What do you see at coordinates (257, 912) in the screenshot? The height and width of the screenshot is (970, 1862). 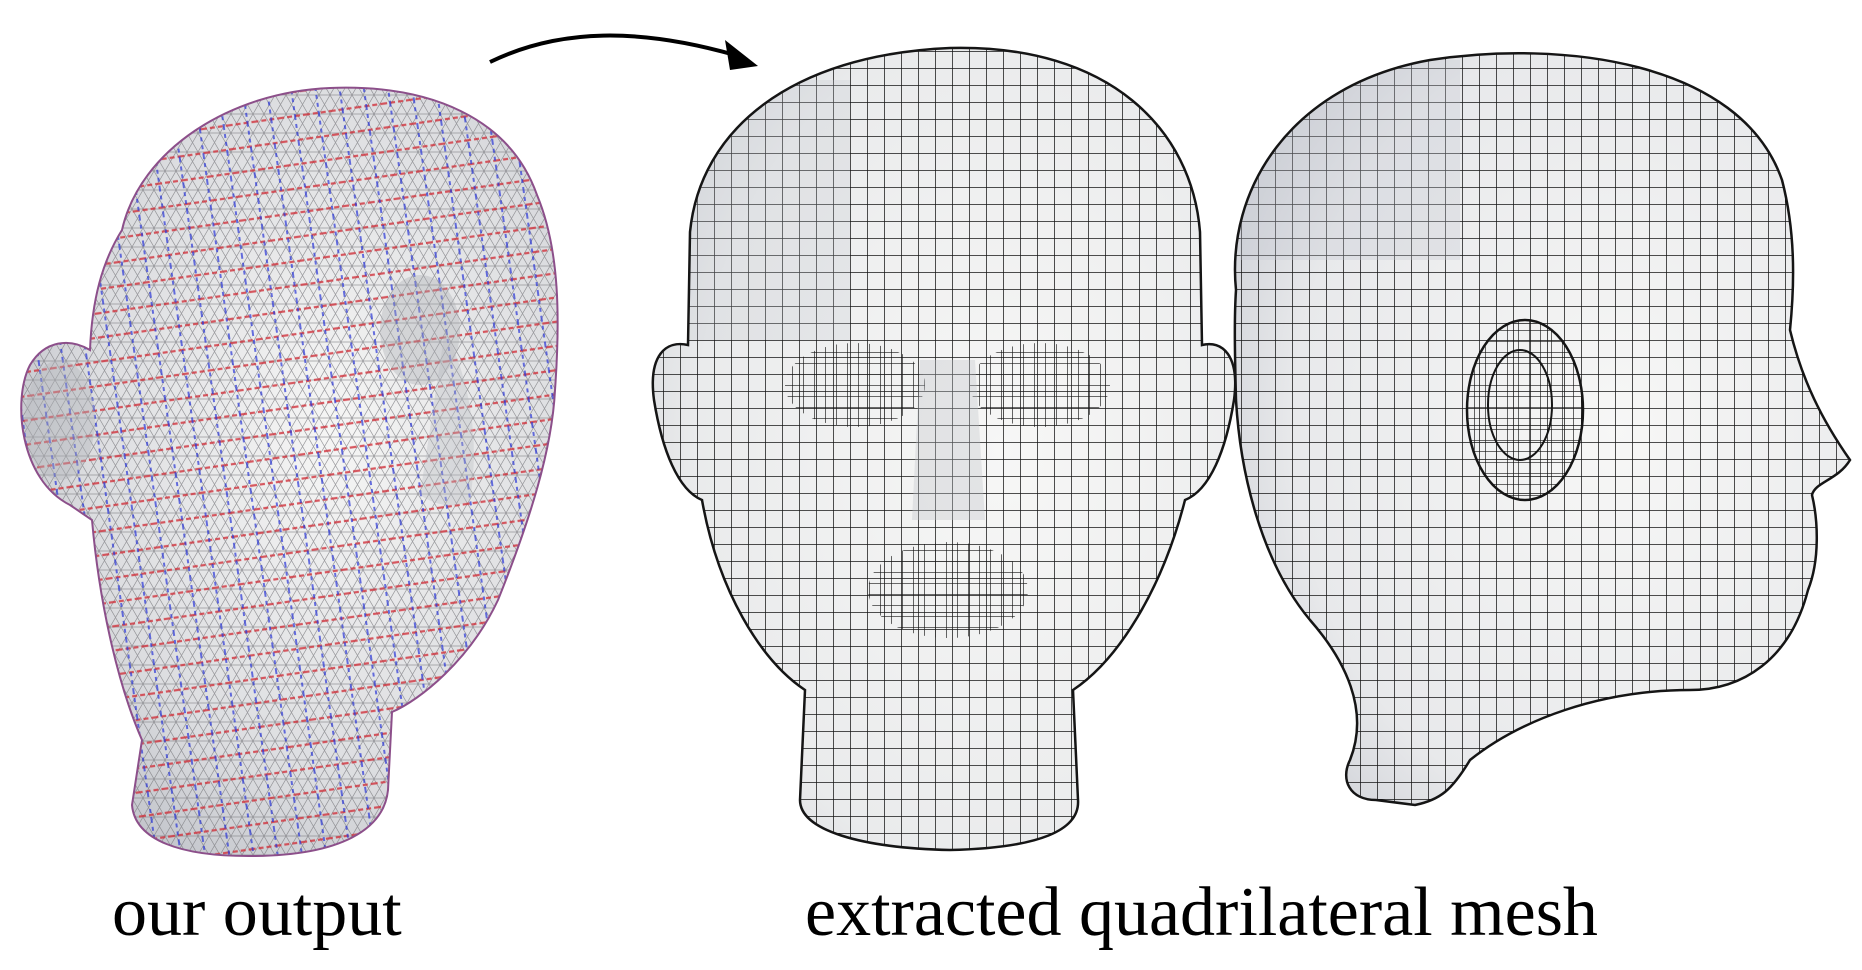 I see `caption-our-output: our output` at bounding box center [257, 912].